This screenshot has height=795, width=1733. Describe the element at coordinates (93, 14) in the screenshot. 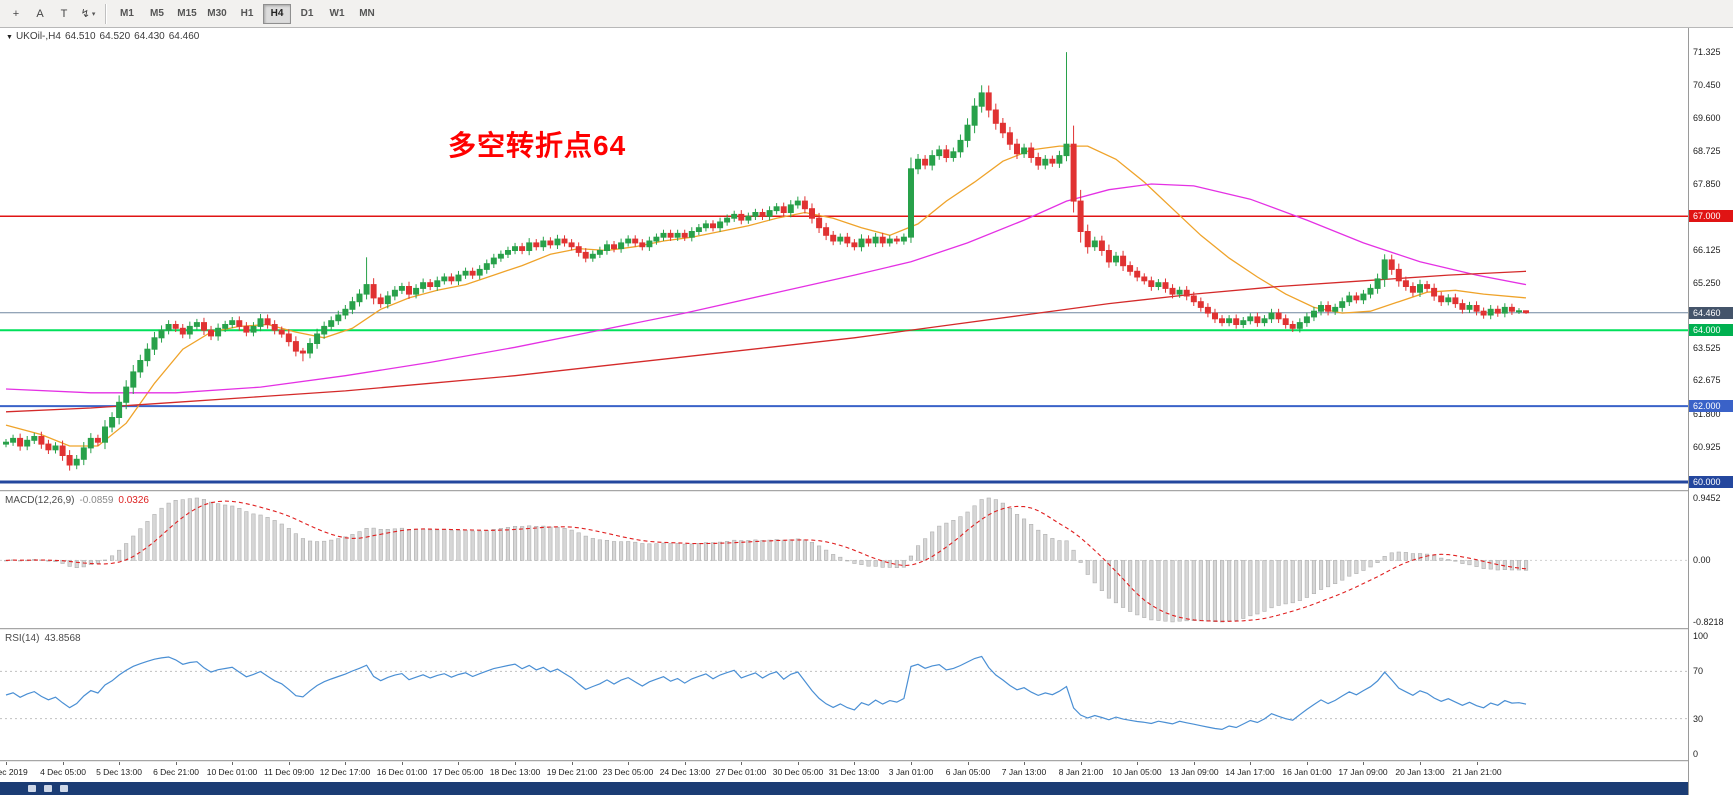

I see `chevron-down-icon: ▾` at that location.